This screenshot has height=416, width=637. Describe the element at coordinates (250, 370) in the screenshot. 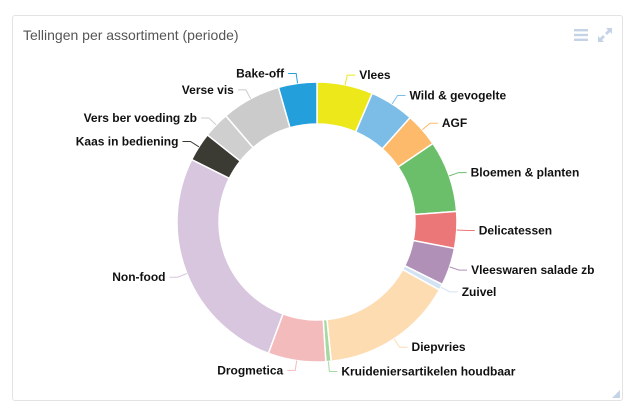

I see `label-drogmetica: Drogmetica` at that location.